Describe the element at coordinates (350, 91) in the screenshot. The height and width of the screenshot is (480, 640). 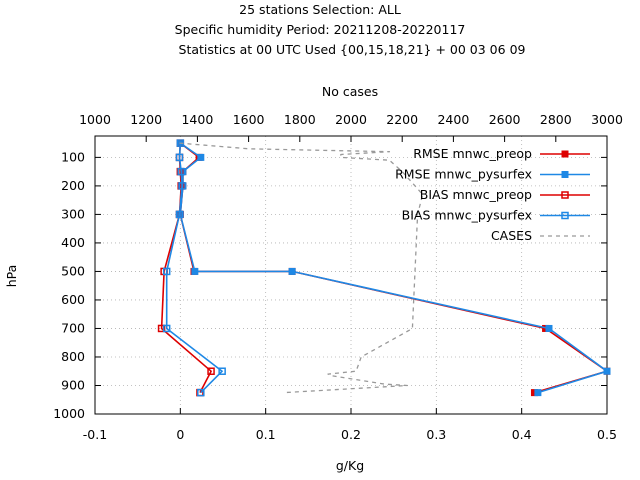
I see `x2-axis-label: No cases` at that location.